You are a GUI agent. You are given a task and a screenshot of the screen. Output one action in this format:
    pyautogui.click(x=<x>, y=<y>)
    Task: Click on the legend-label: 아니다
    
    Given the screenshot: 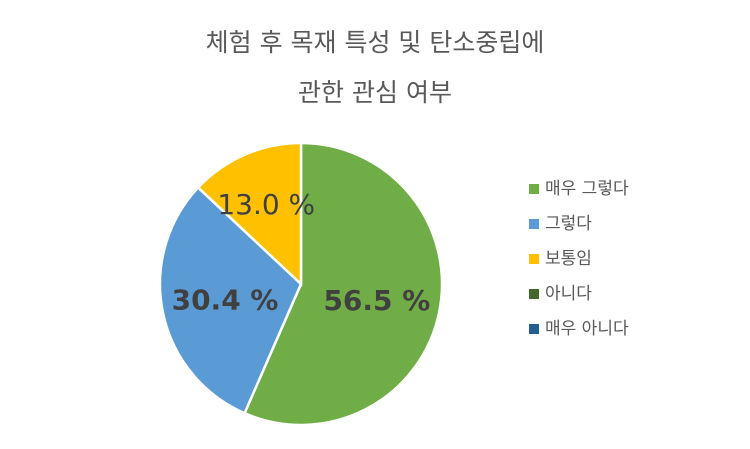 What is the action you would take?
    pyautogui.click(x=568, y=294)
    